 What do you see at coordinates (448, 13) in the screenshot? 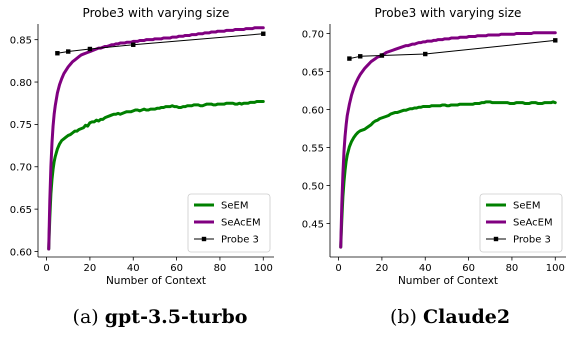
I see `chart-1-title: Probe3 with varying size` at bounding box center [448, 13].